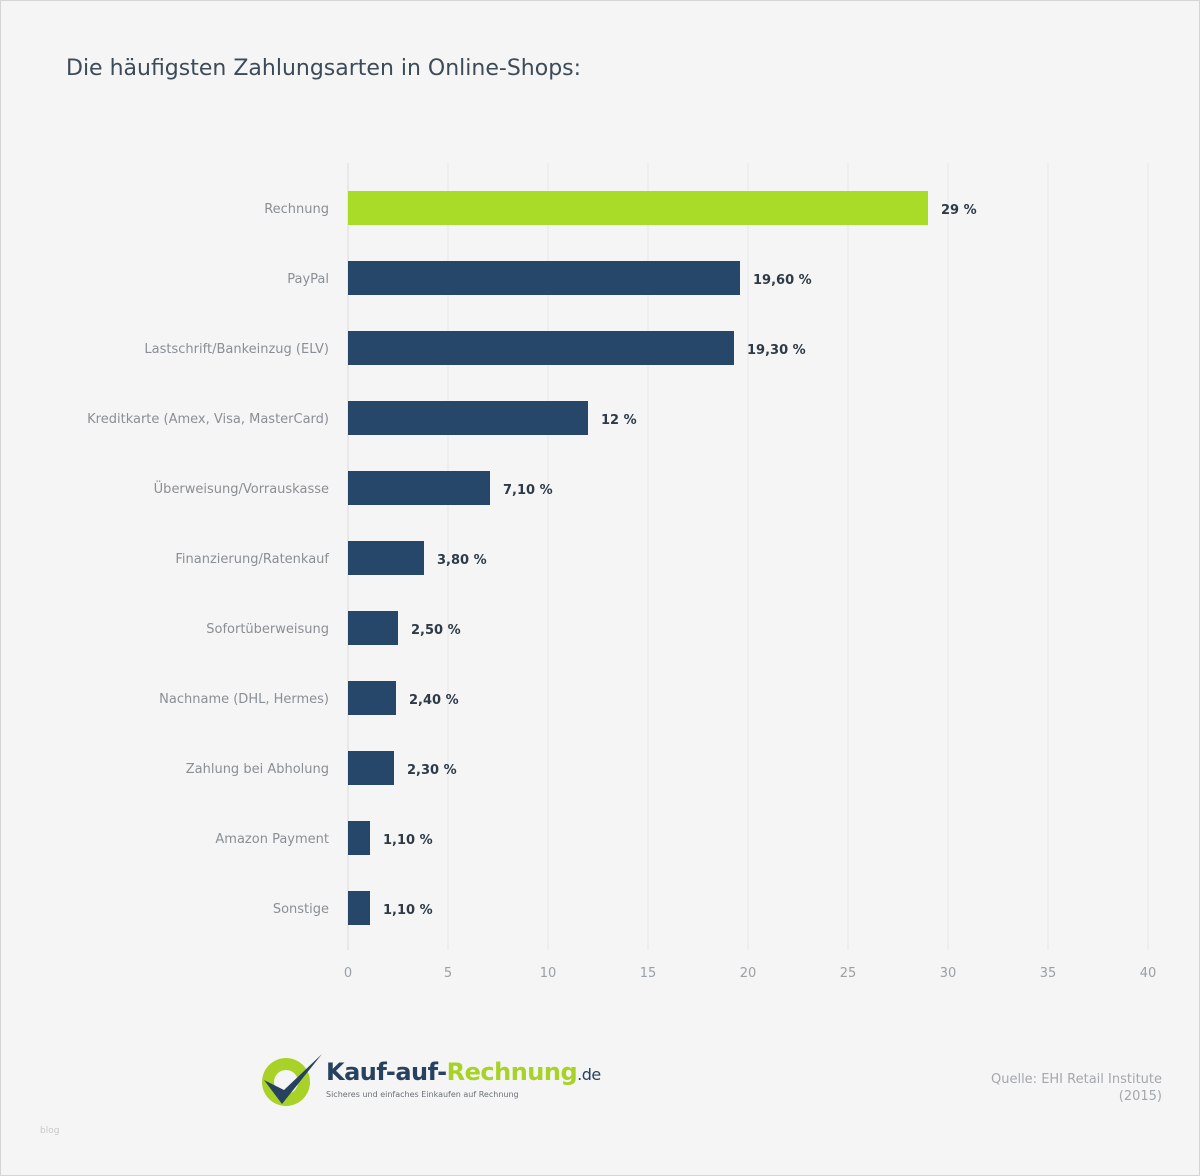 Image resolution: width=1200 pixels, height=1176 pixels. I want to click on category-label: Lastschrift/Bankeinzug (ELV), so click(236, 349).